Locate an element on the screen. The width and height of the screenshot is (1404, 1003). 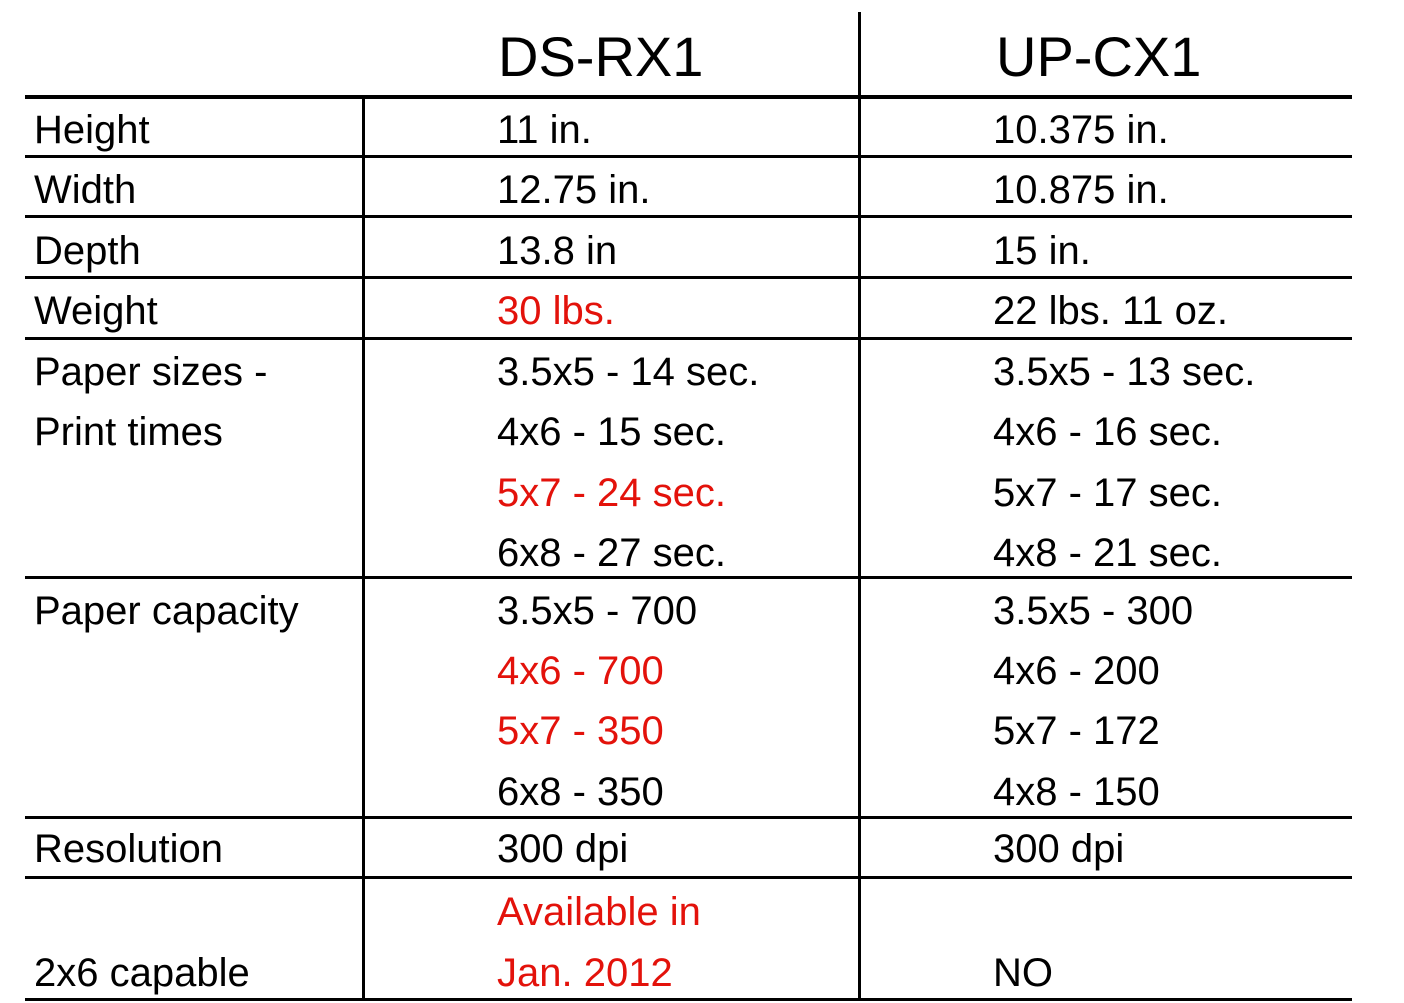
ds-rx1-value-highlight: 30 lbs. is located at coordinates (556, 311).